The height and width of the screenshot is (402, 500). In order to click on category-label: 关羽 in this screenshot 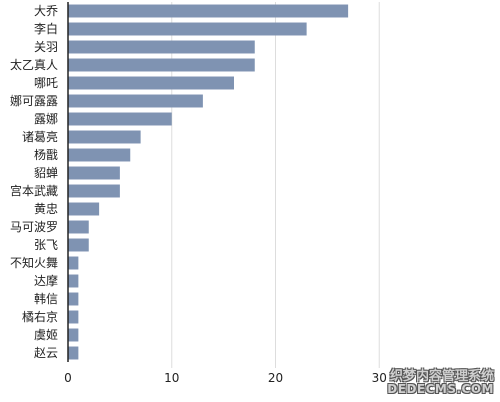, I will do `click(46, 47)`.